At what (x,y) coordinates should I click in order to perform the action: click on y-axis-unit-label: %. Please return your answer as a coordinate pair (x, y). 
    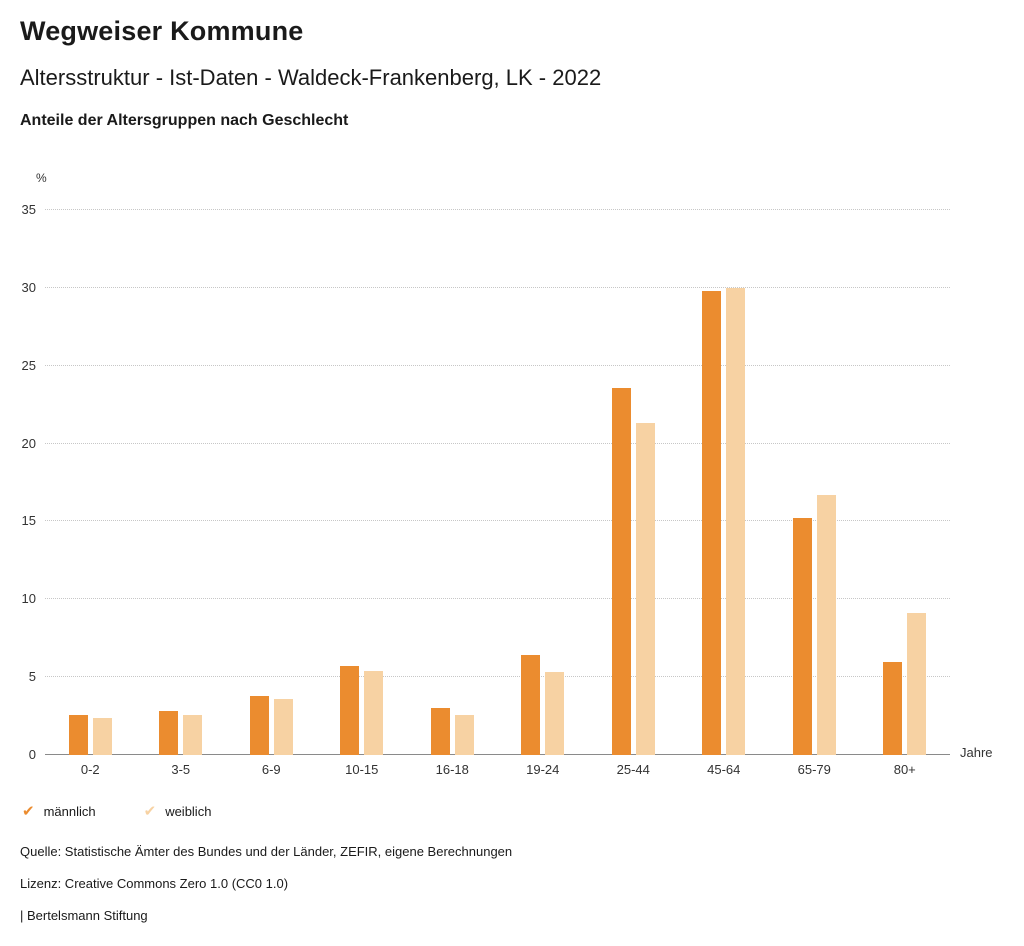
    Looking at the image, I should click on (41, 178).